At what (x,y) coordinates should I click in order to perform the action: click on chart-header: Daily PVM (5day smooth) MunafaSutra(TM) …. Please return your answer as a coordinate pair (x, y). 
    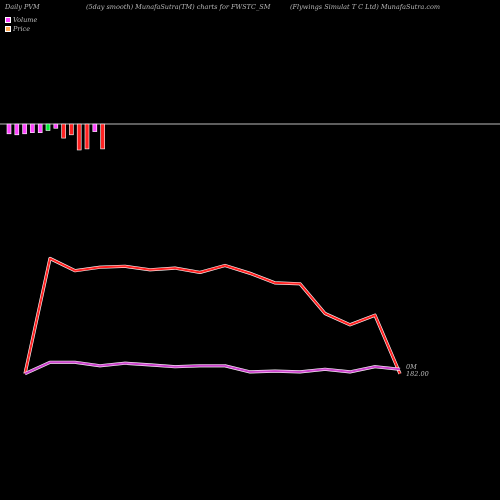
    Looking at the image, I should click on (250, 9).